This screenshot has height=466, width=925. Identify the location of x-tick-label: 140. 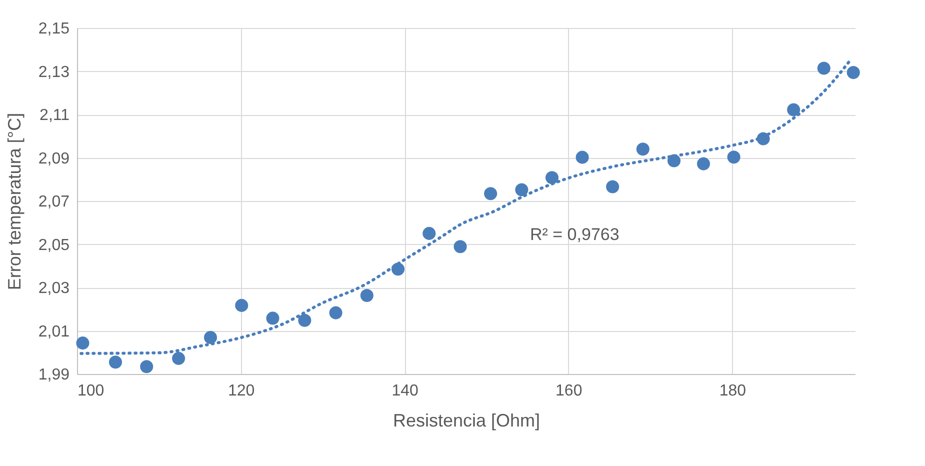
(405, 391).